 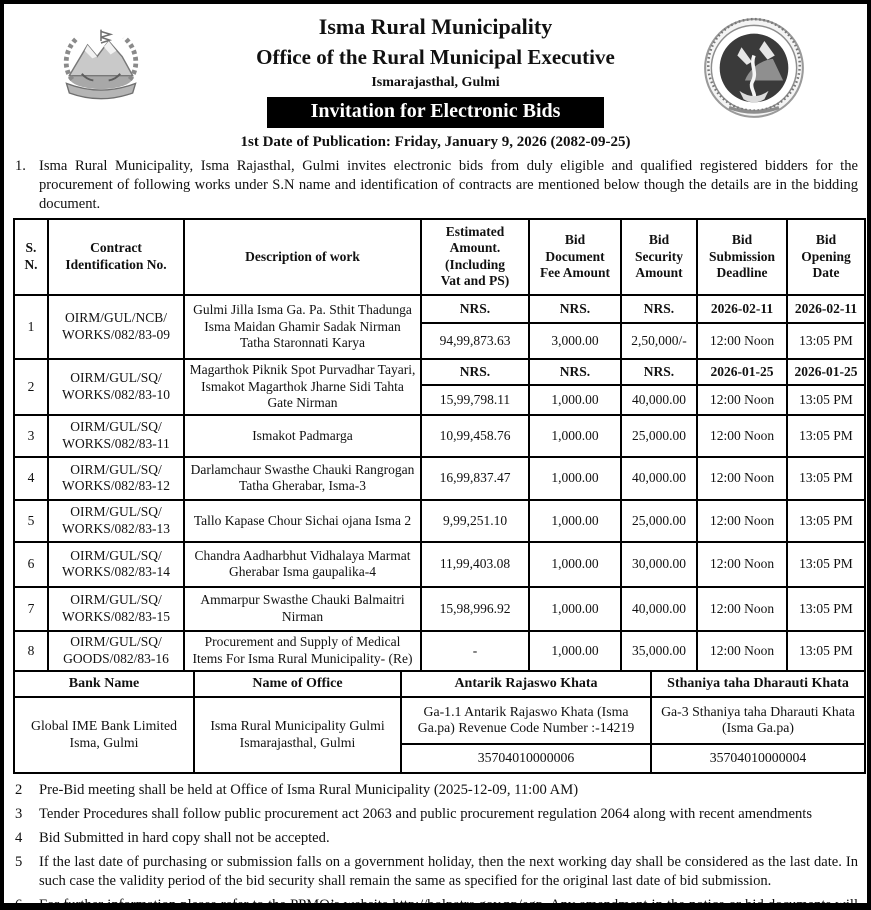 What do you see at coordinates (19, 813) in the screenshot?
I see `note-number: 3` at bounding box center [19, 813].